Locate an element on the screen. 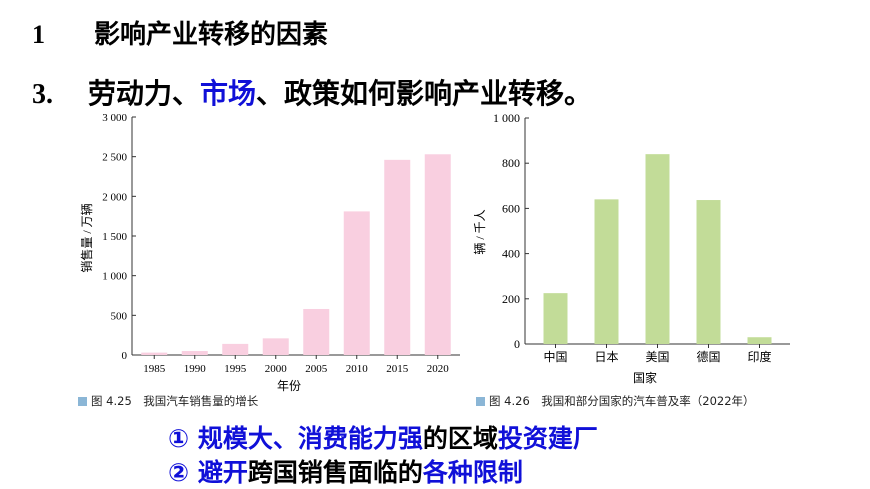 The image size is (870, 489). x-tick-label: 2010 is located at coordinates (357, 369).